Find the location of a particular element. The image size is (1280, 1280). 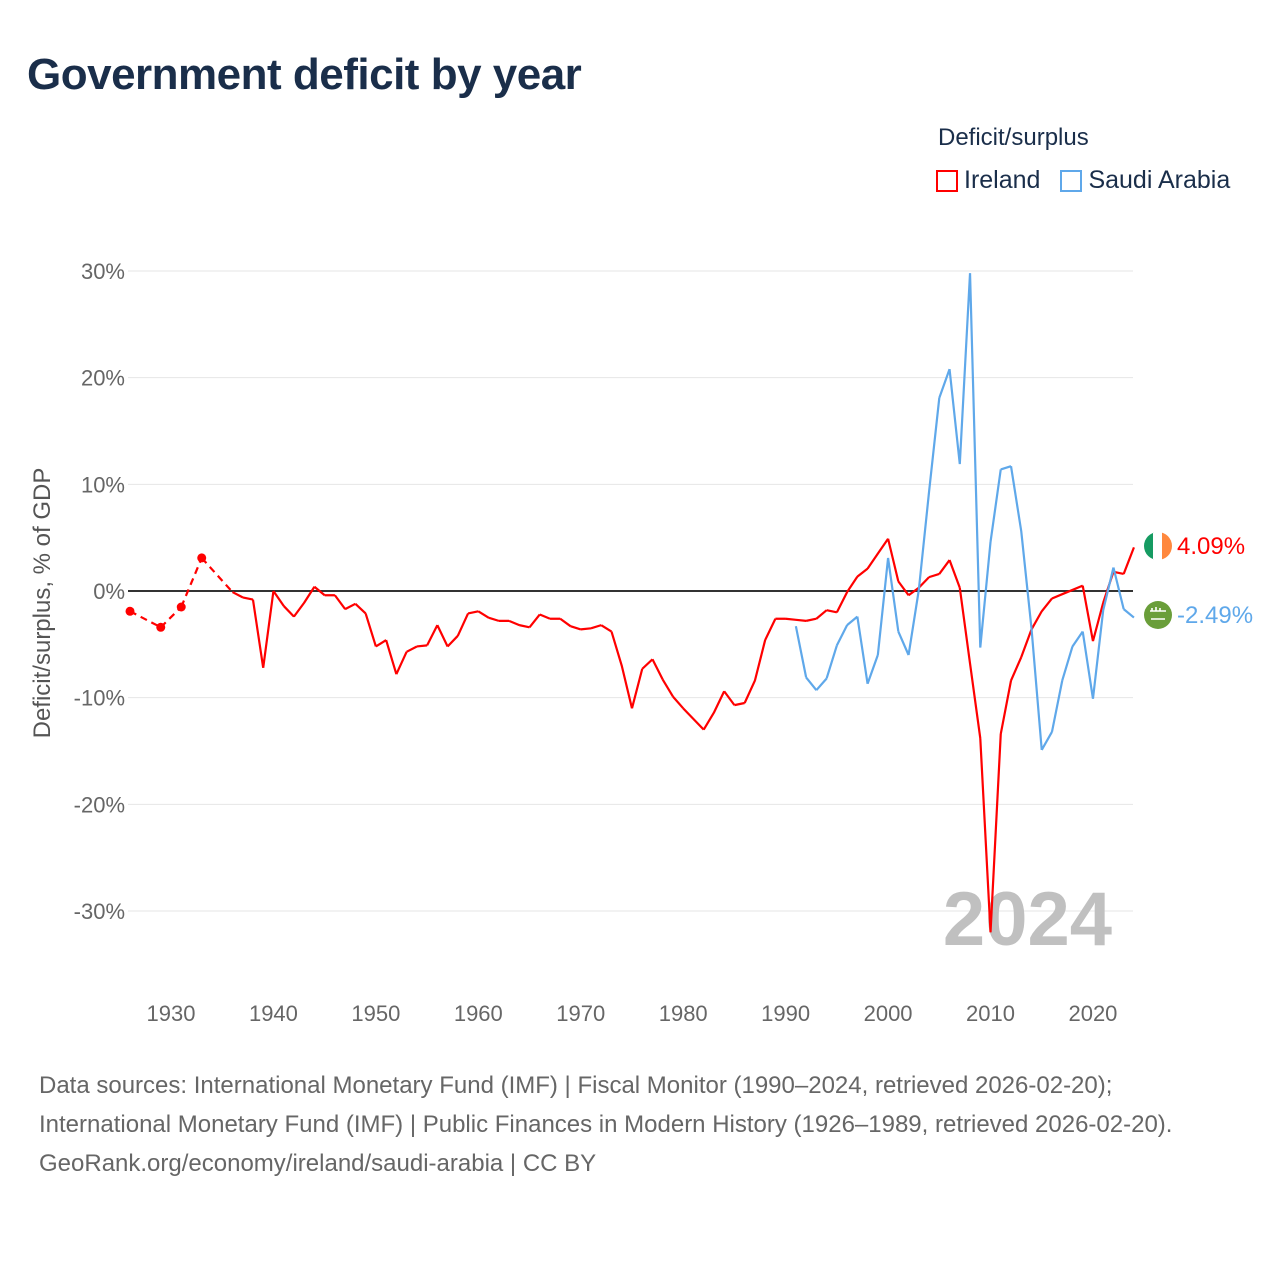

x-tick-label: 1930 is located at coordinates (171, 1013).